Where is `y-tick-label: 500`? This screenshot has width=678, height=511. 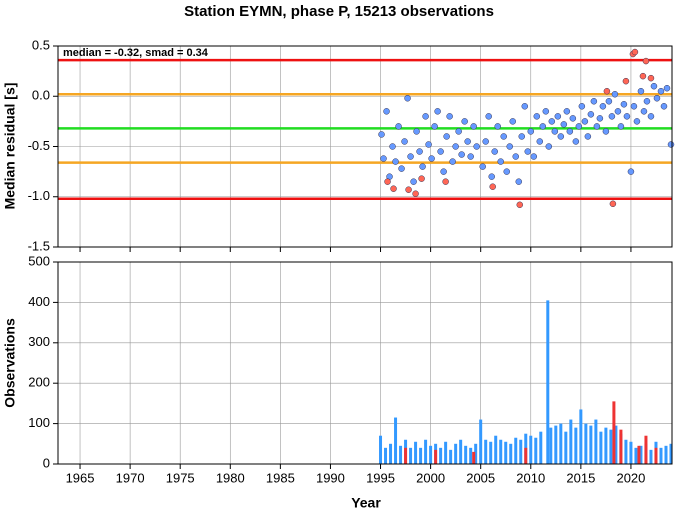 y-tick-label: 500 is located at coordinates (39, 260).